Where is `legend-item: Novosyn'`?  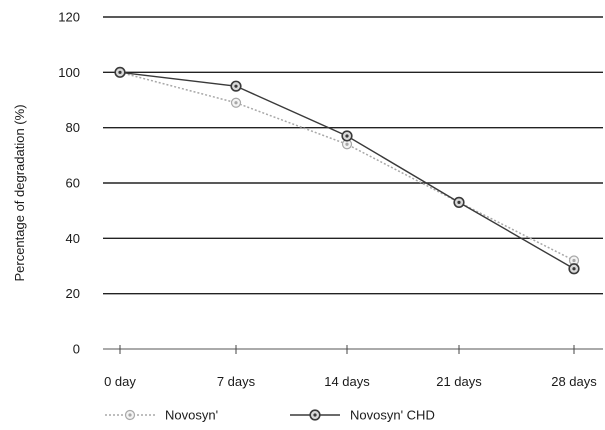 legend-item: Novosyn' is located at coordinates (161, 415).